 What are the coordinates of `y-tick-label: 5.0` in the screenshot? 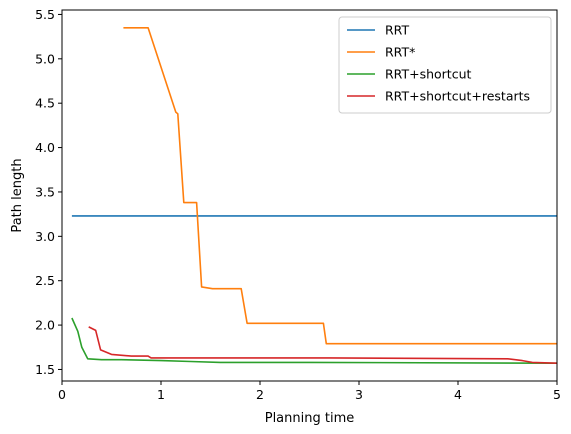 It's located at (45, 58).